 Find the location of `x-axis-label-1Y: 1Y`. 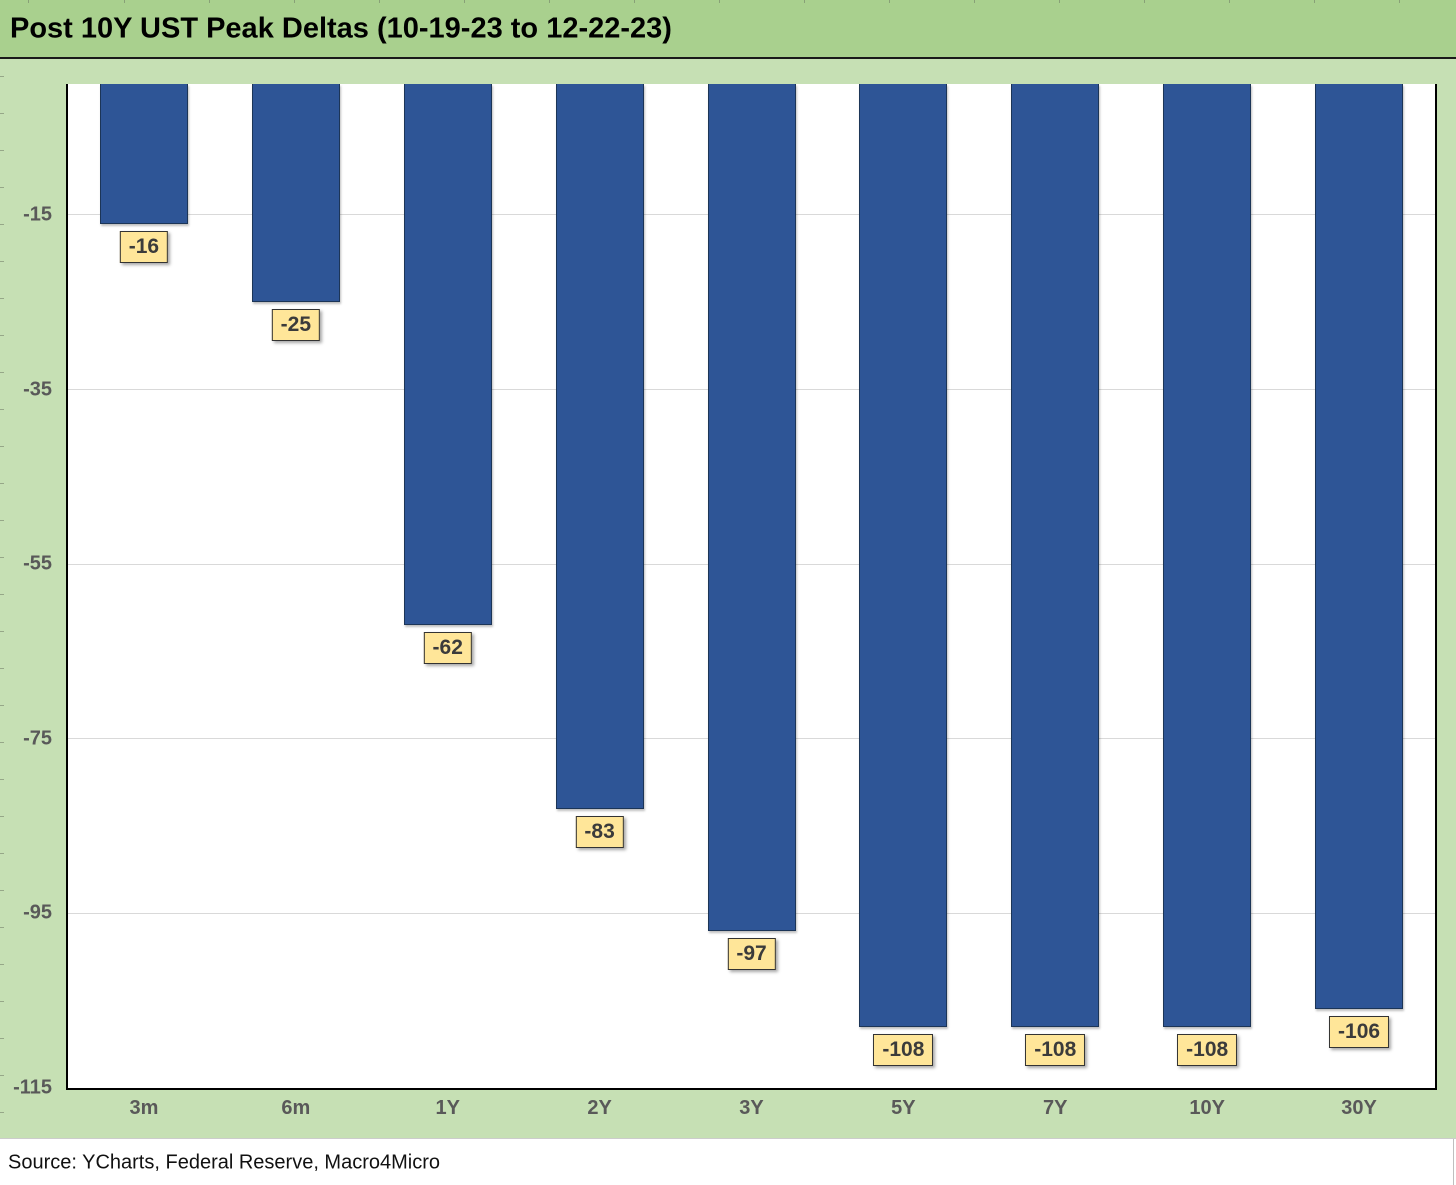

x-axis-label-1Y: 1Y is located at coordinates (447, 1108).